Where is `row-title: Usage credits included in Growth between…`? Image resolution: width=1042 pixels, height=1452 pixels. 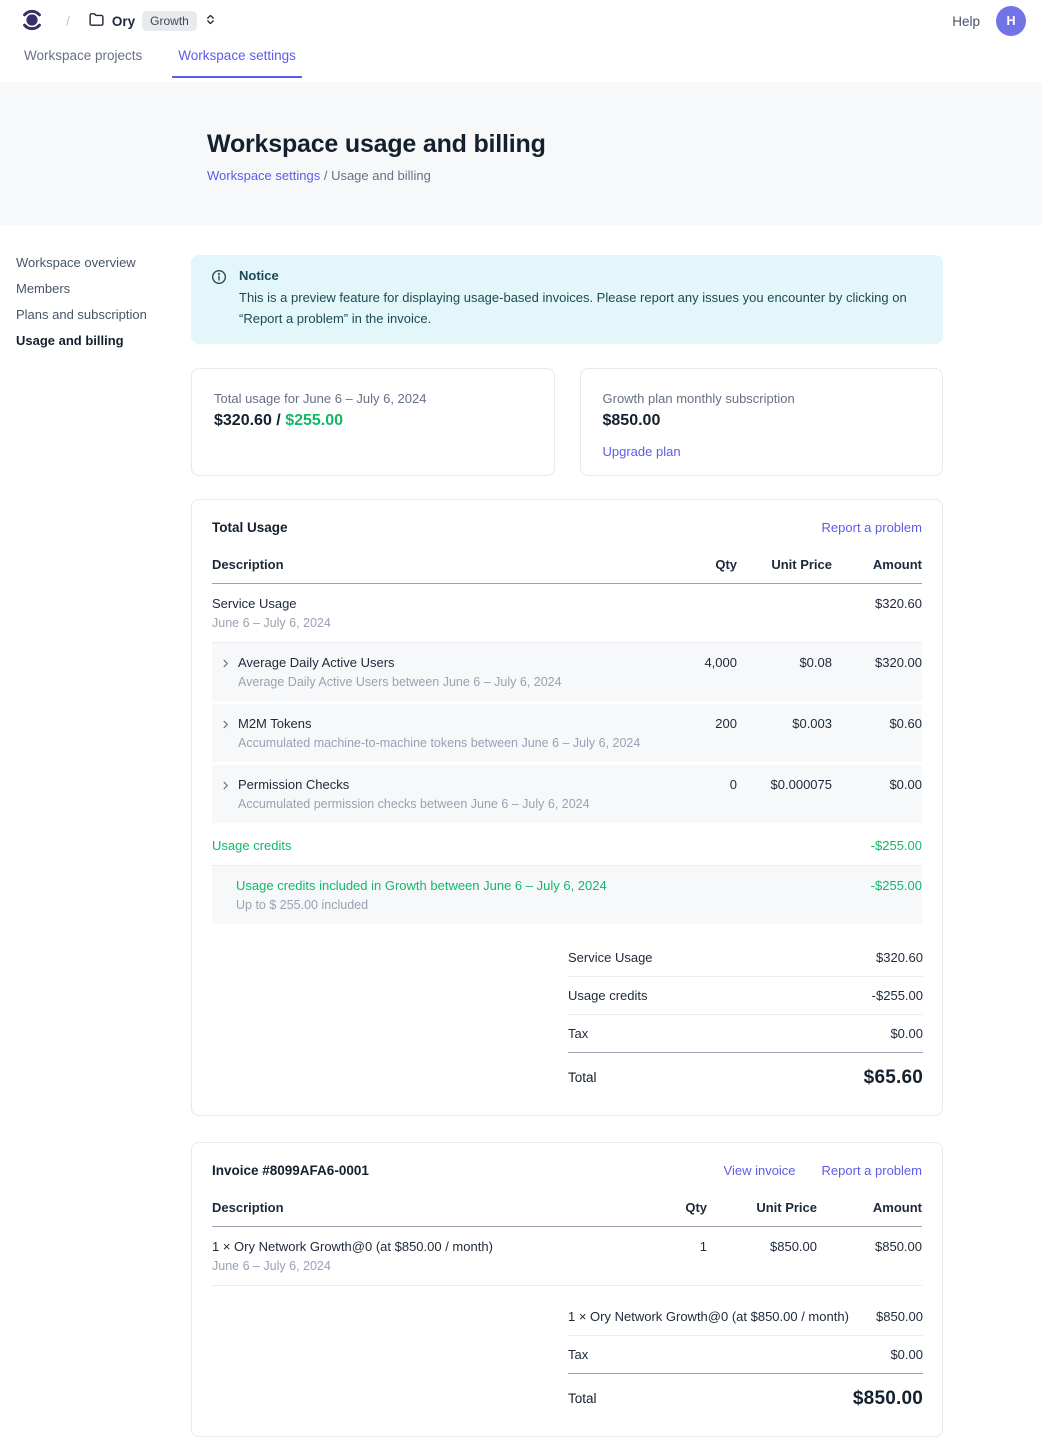 row-title: Usage credits included in Growth between… is located at coordinates (421, 885).